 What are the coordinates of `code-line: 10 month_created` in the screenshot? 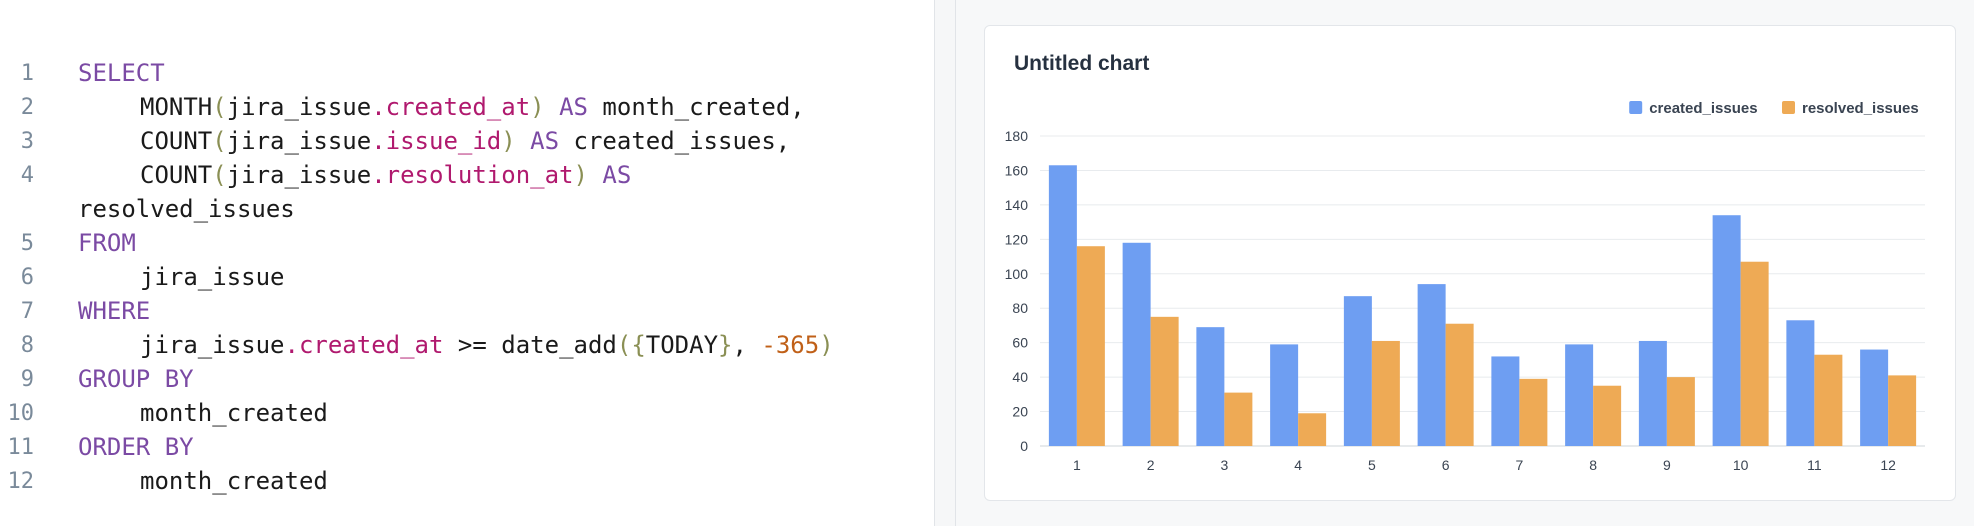 It's located at (467, 413).